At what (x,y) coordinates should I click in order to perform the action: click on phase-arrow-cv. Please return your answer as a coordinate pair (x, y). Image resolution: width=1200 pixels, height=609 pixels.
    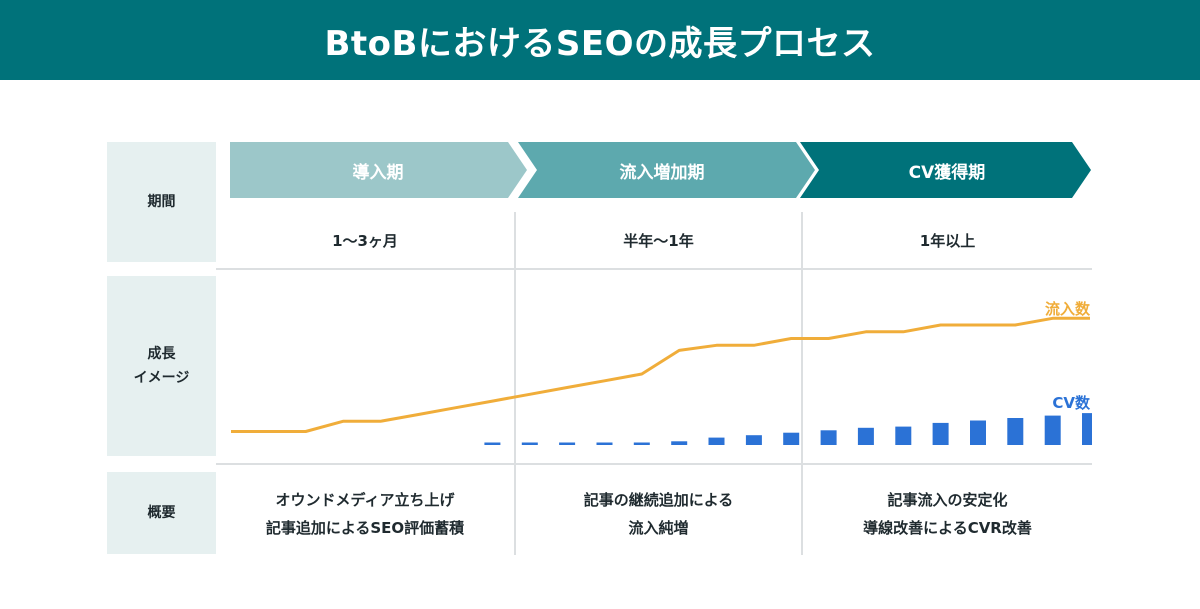
    Looking at the image, I should click on (945, 170).